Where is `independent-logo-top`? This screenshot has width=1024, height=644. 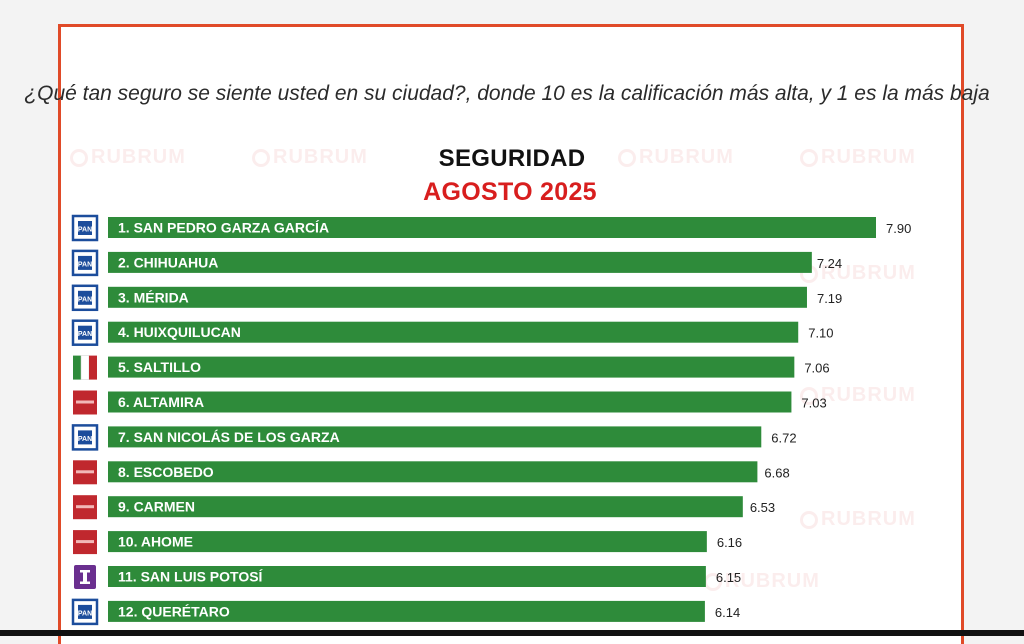
independent-logo-top is located at coordinates (85, 571).